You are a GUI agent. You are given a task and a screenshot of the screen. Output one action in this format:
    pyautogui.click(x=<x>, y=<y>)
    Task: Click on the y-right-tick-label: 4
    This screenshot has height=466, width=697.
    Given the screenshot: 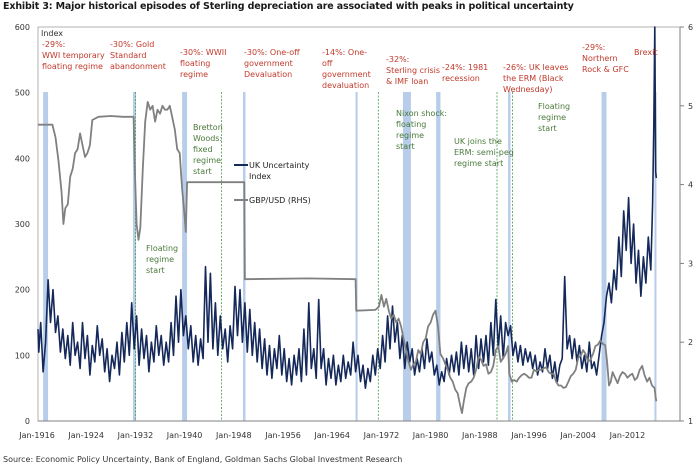 What is the action you would take?
    pyautogui.click(x=690, y=185)
    